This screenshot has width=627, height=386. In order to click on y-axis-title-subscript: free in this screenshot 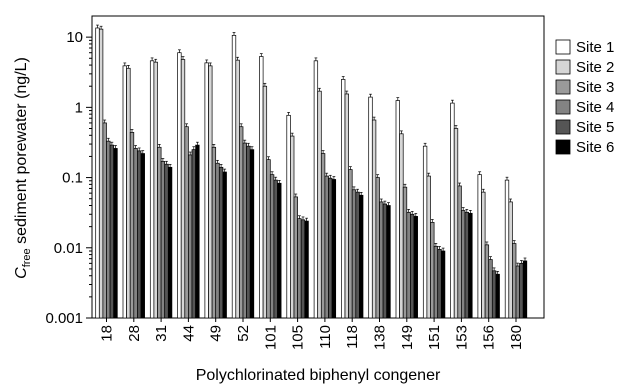, I will do `click(27, 257)`.